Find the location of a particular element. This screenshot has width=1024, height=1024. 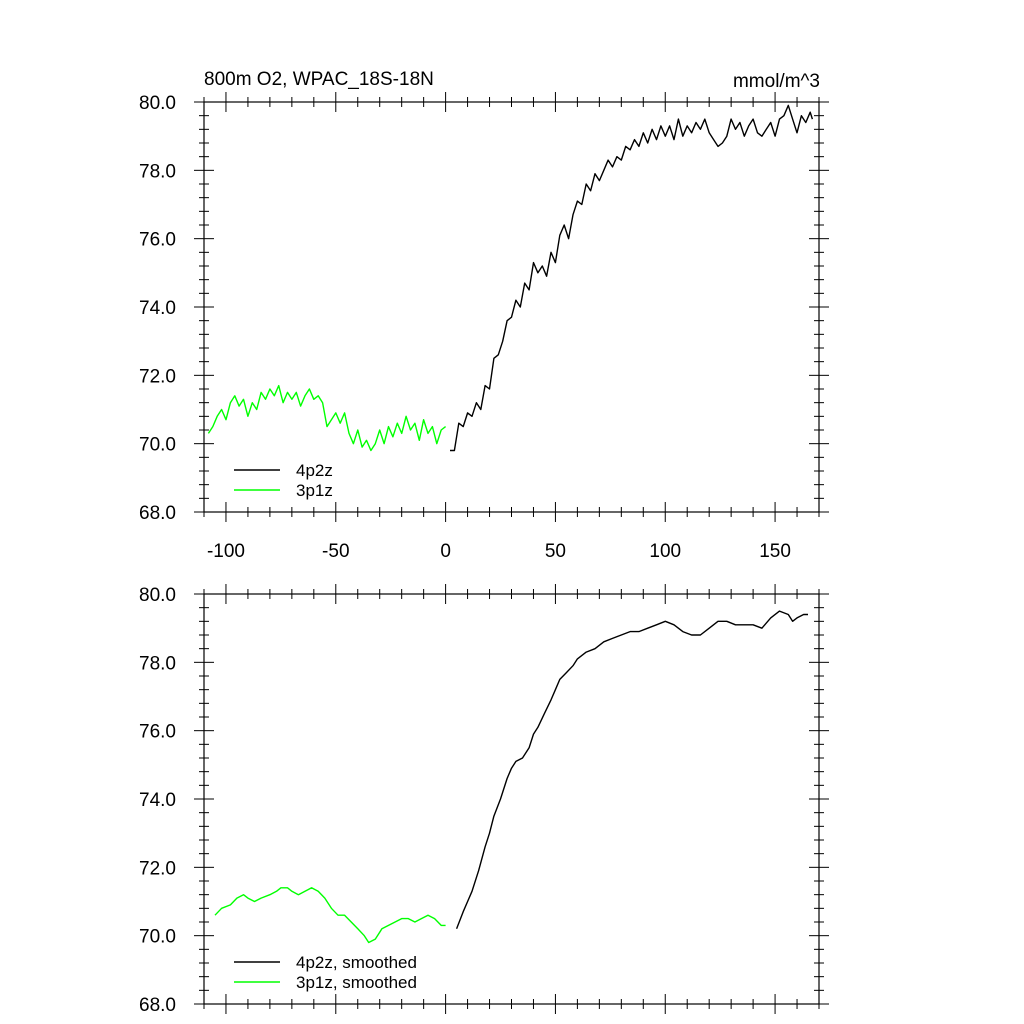

x-tick-label: -100 is located at coordinates (226, 551).